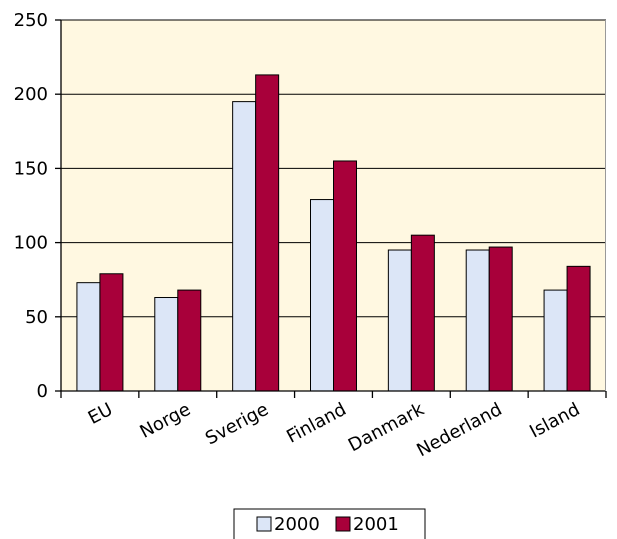 Image resolution: width=617 pixels, height=539 pixels. I want to click on y-tick-label: 200, so click(31, 94).